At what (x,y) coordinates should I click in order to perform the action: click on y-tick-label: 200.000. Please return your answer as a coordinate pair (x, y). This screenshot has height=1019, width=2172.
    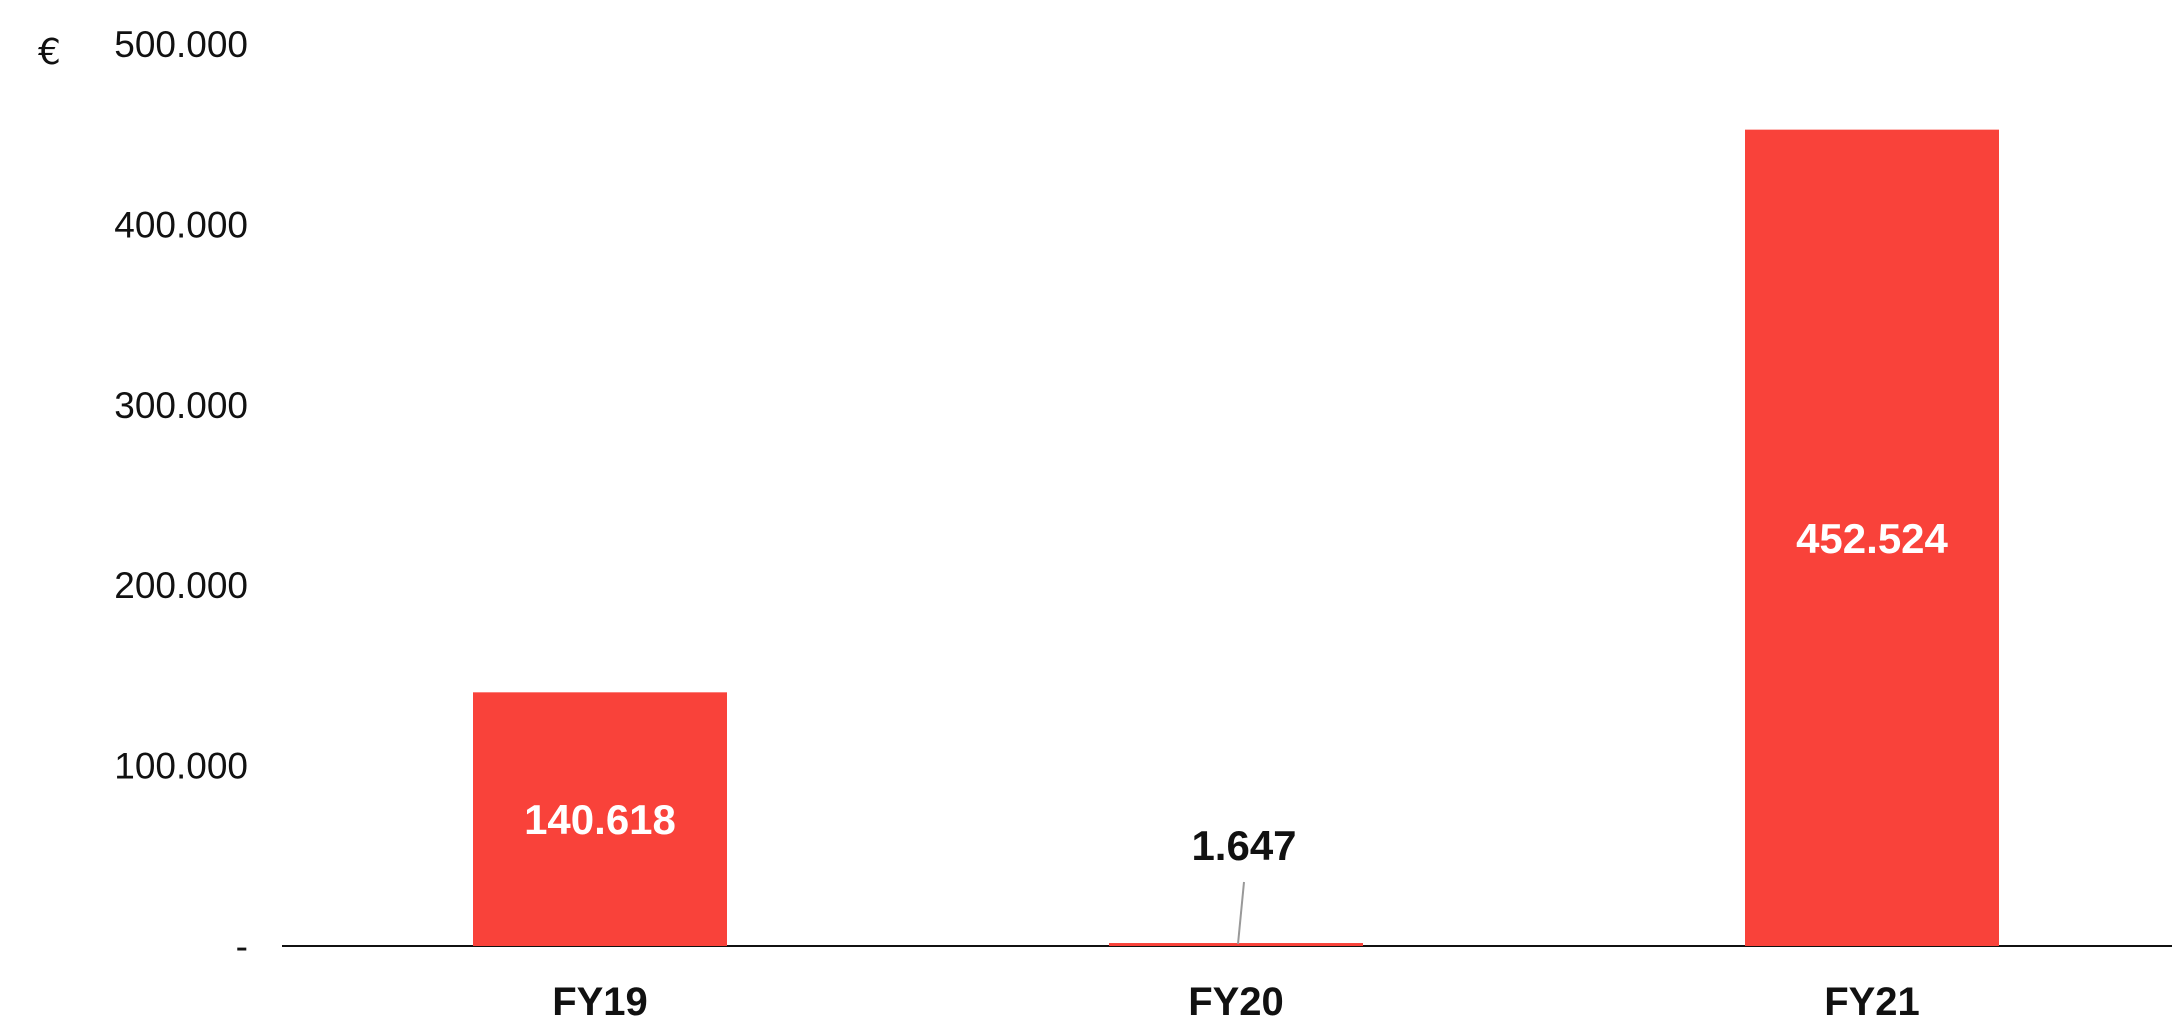
    Looking at the image, I should click on (181, 585).